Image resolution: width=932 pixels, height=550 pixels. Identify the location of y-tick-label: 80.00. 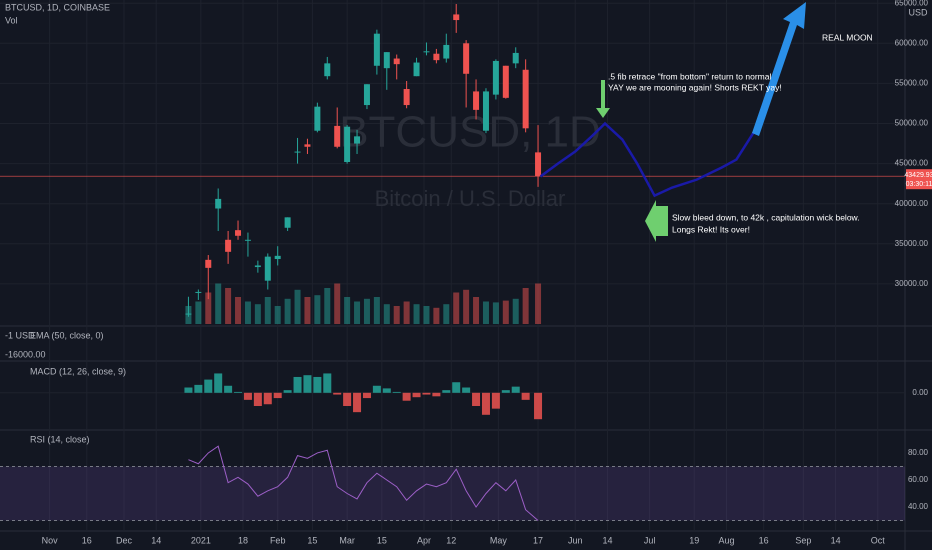
(918, 452).